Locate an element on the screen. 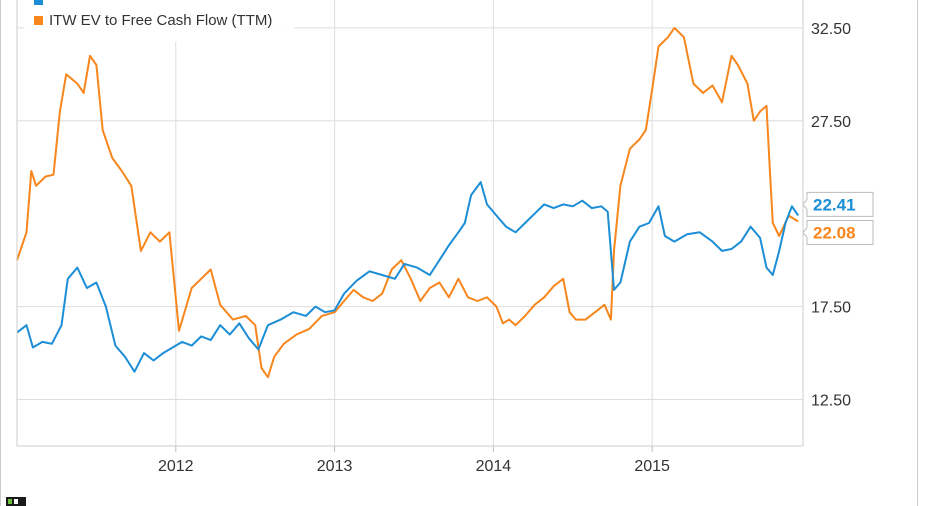 This screenshot has height=506, width=931. y-tick-label: 17.50 is located at coordinates (831, 308).